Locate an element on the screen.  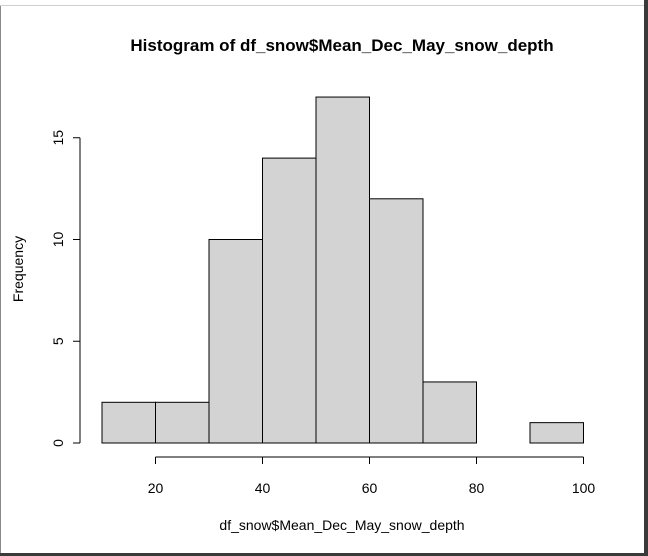
y-tick-label: 0 is located at coordinates (58, 443).